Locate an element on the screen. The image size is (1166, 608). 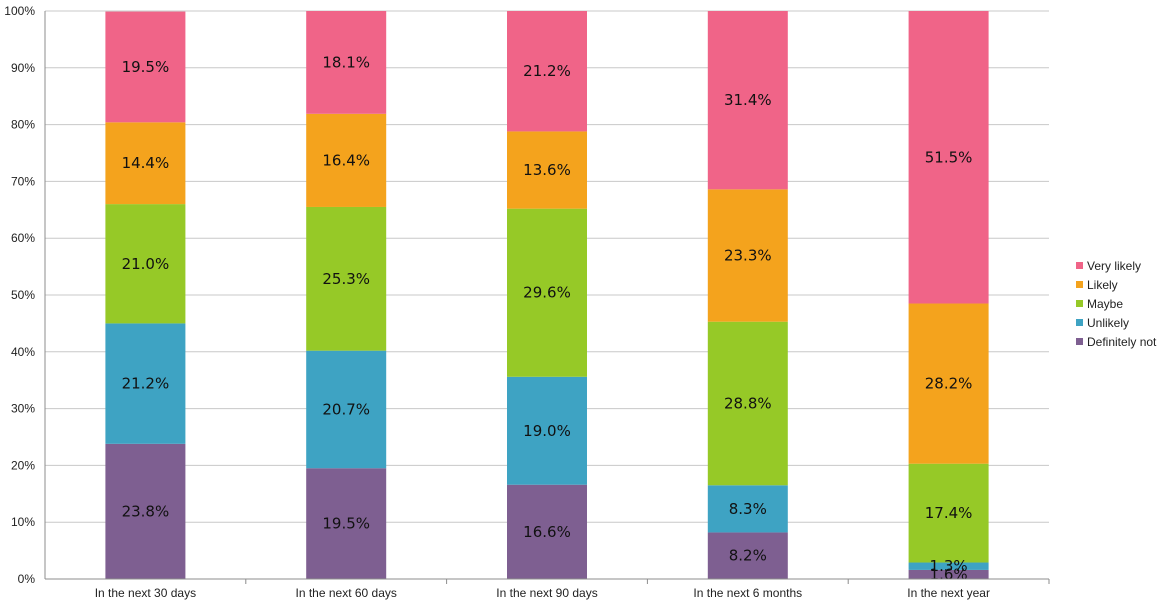
data-label: 8.3% is located at coordinates (748, 509).